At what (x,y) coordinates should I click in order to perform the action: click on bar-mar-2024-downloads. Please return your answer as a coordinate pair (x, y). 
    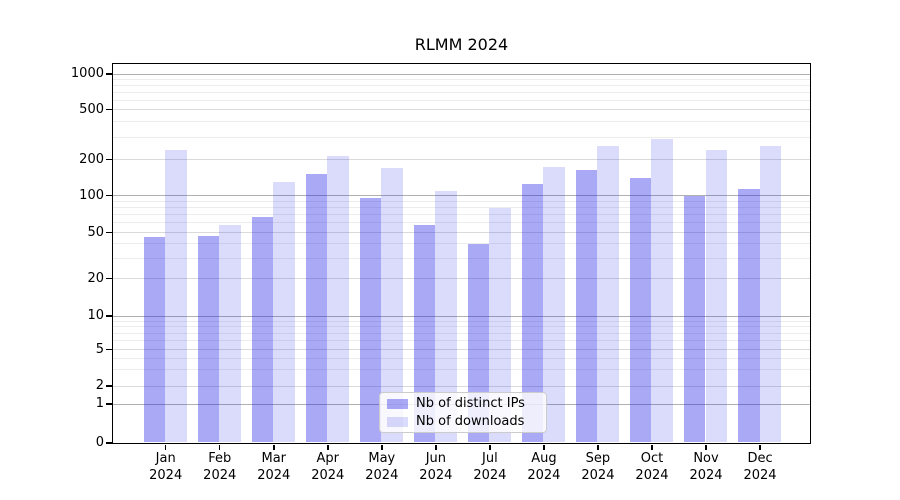
    Looking at the image, I should click on (284, 312).